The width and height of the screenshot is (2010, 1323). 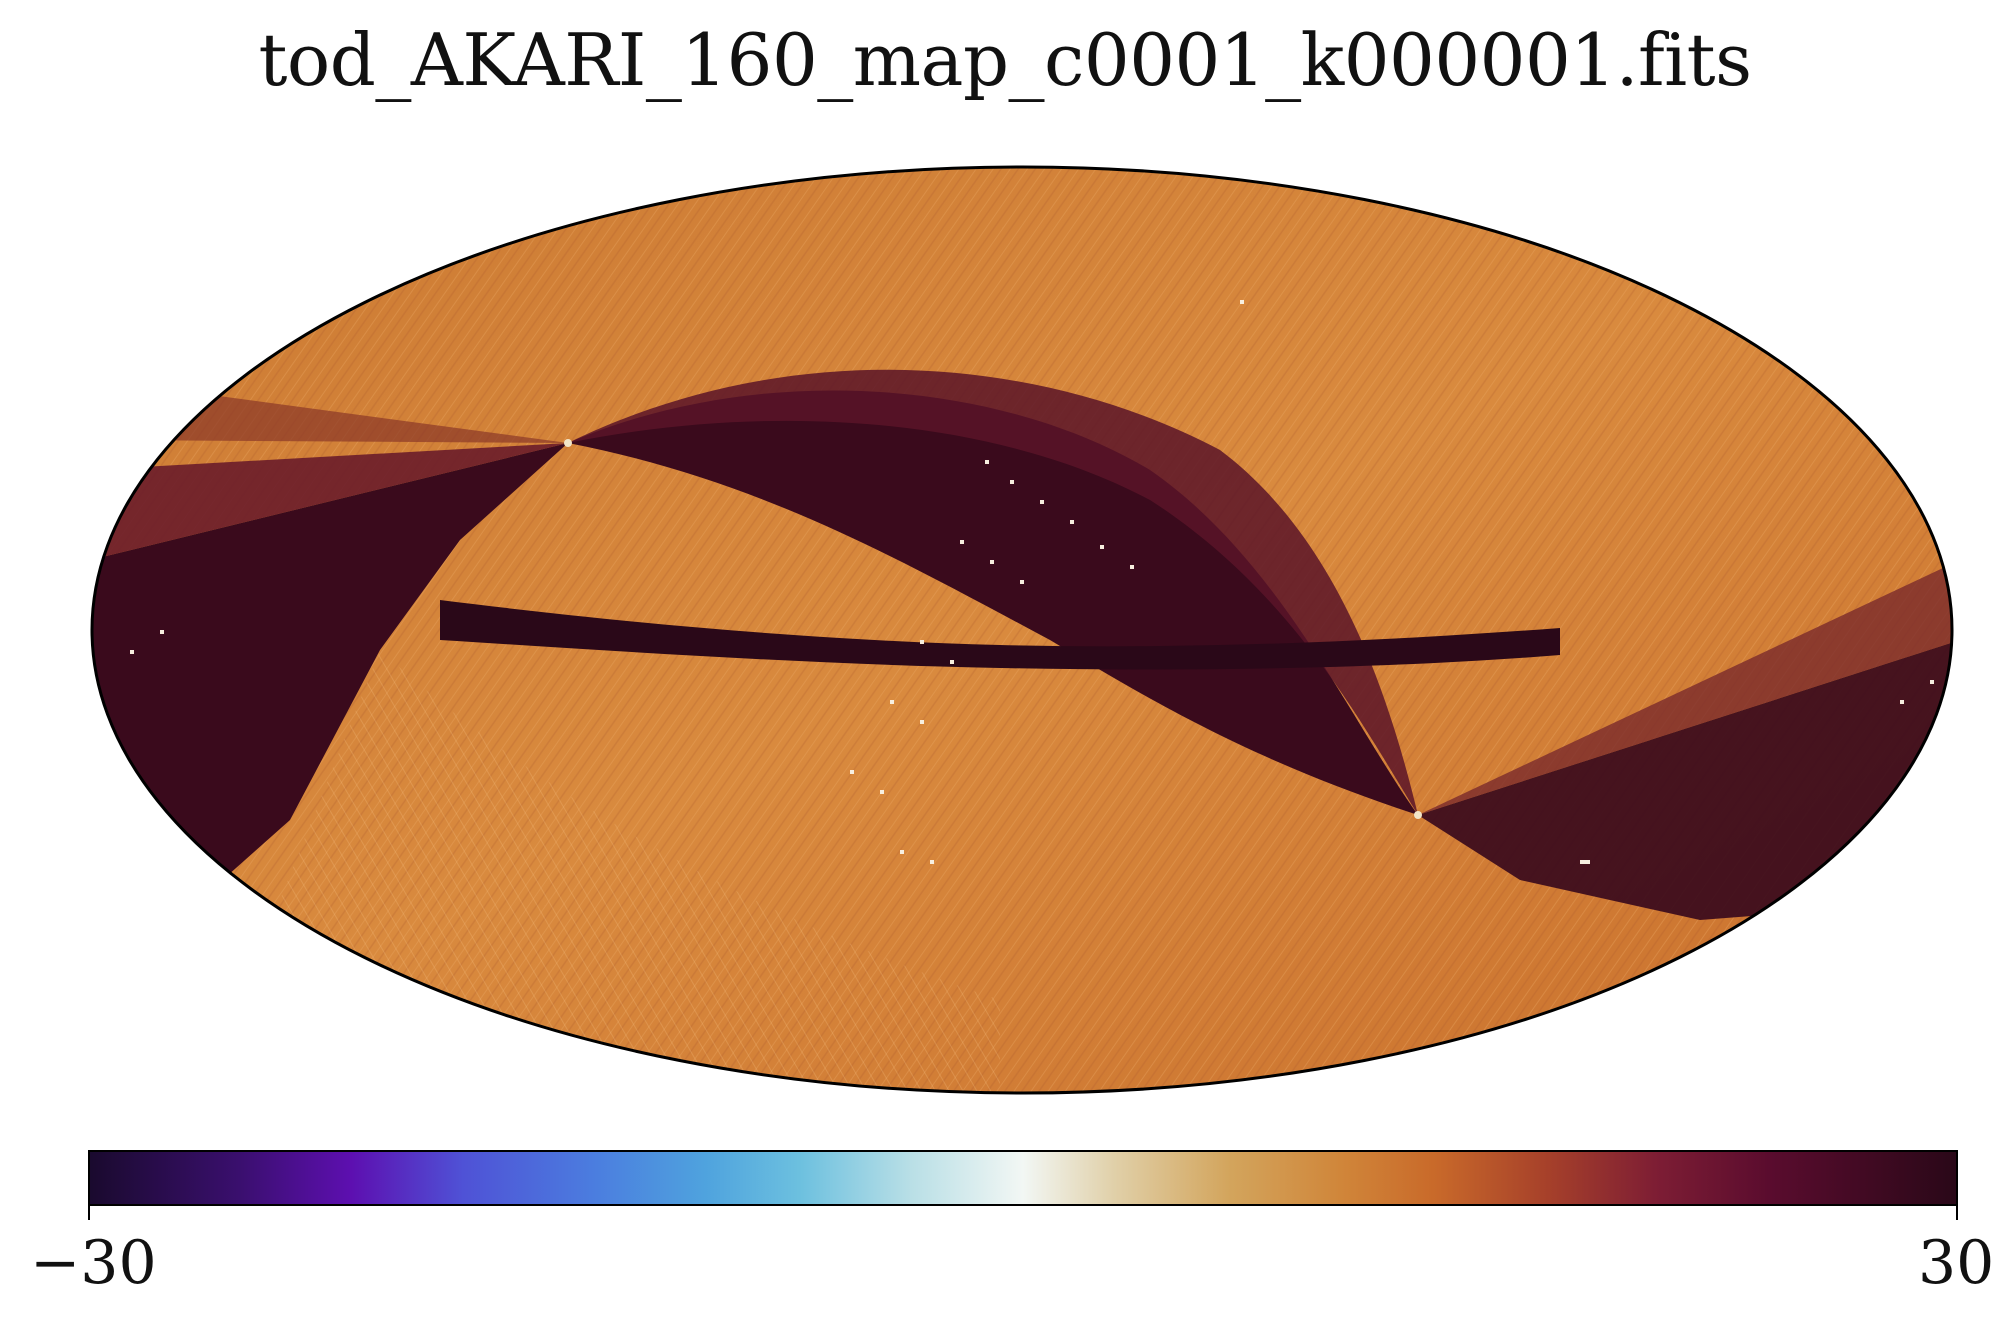 I want to click on colorbar, so click(x=1023, y=1178).